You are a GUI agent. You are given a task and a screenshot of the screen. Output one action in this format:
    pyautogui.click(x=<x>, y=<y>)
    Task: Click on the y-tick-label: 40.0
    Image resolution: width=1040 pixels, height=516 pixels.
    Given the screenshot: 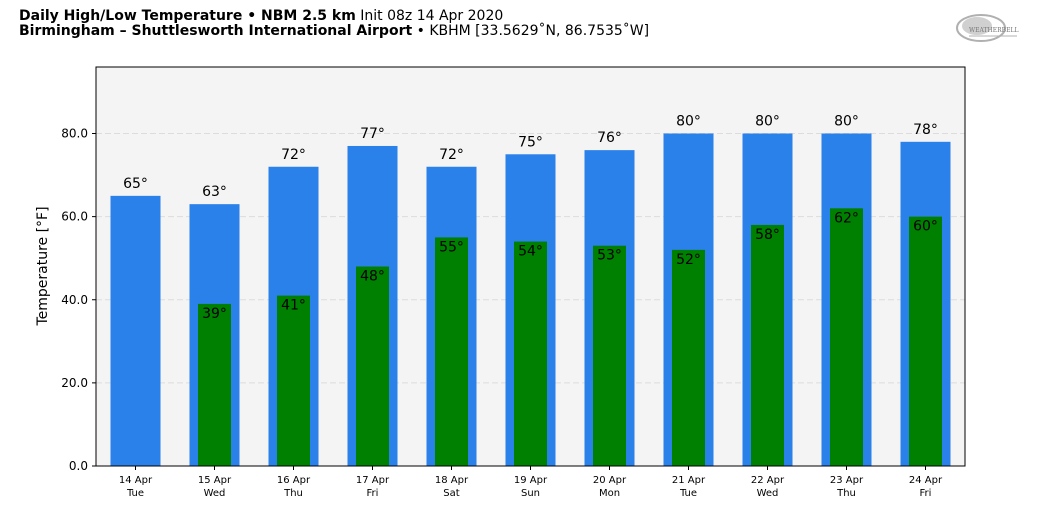 What is the action you would take?
    pyautogui.click(x=74, y=300)
    